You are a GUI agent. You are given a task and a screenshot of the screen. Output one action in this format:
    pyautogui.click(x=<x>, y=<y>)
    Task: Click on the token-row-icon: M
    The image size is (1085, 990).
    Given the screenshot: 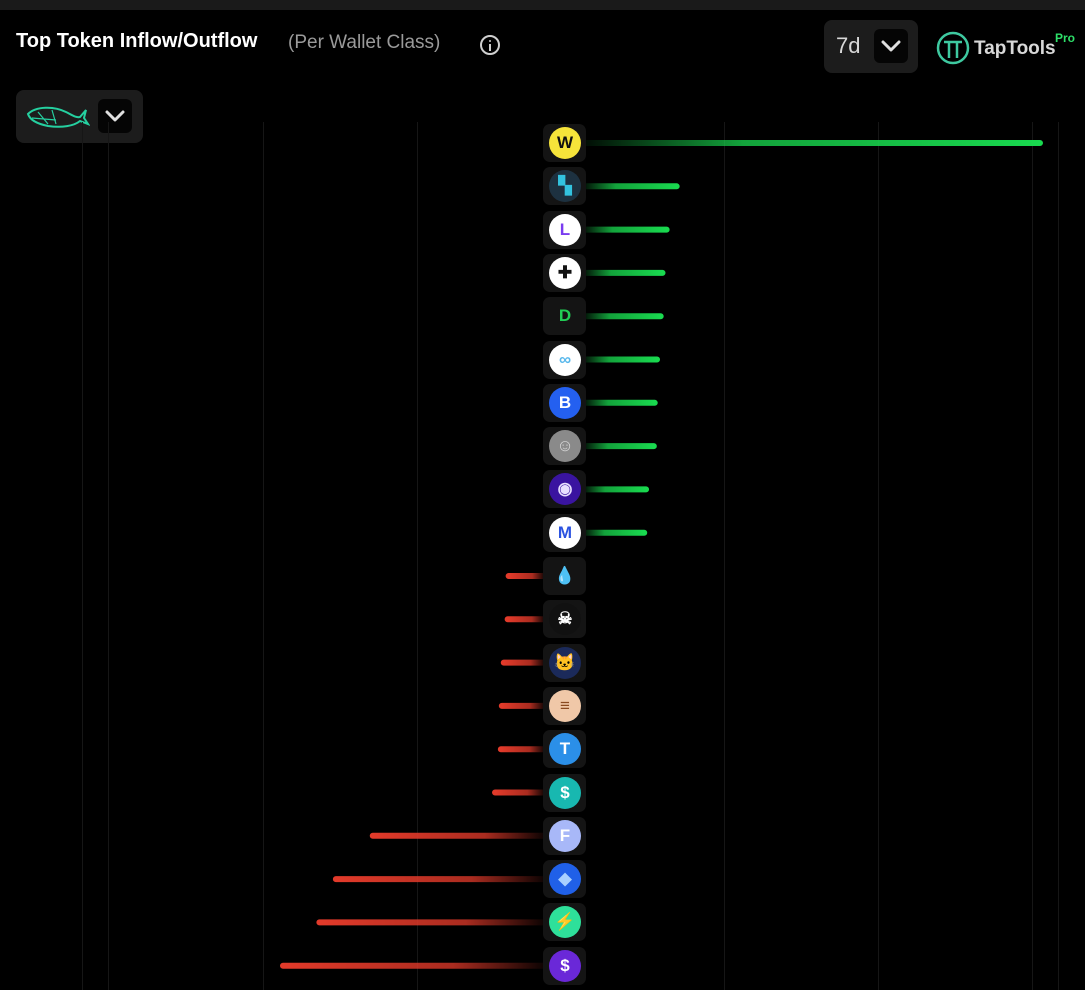 What is the action you would take?
    pyautogui.click(x=564, y=532)
    